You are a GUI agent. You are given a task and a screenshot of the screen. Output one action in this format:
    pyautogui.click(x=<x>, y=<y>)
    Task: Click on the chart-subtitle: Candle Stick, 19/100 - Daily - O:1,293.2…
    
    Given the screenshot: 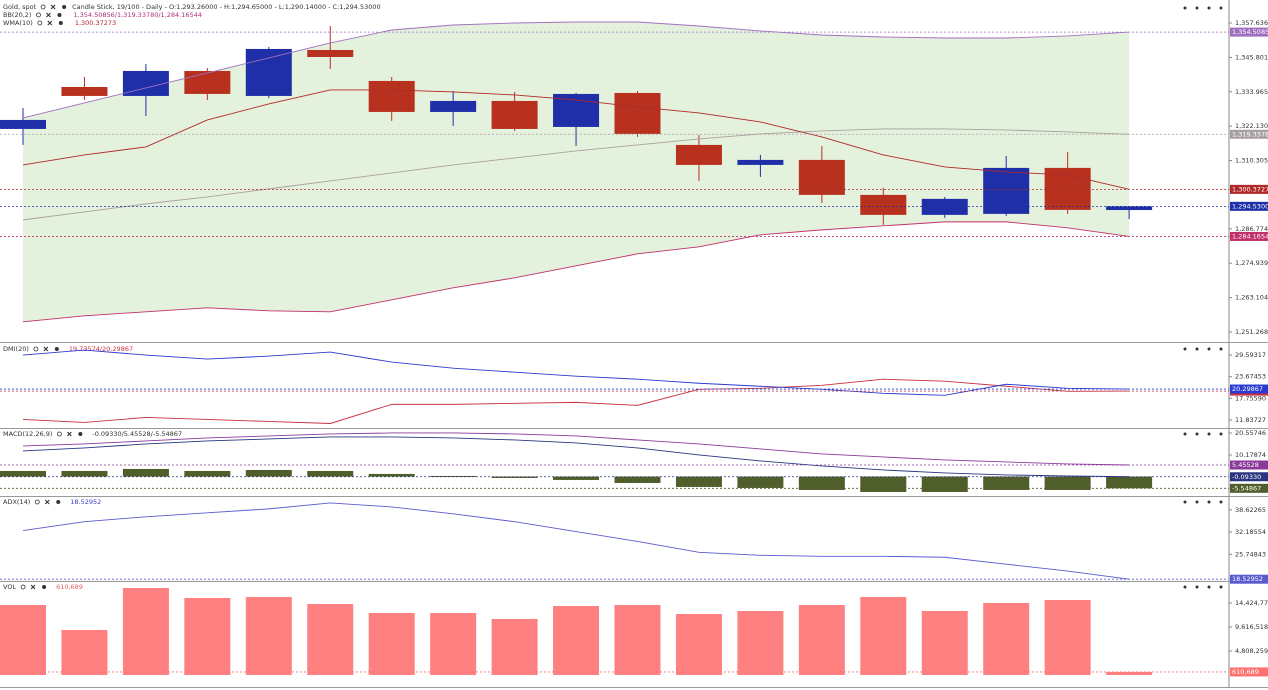 What is the action you would take?
    pyautogui.click(x=226, y=7)
    